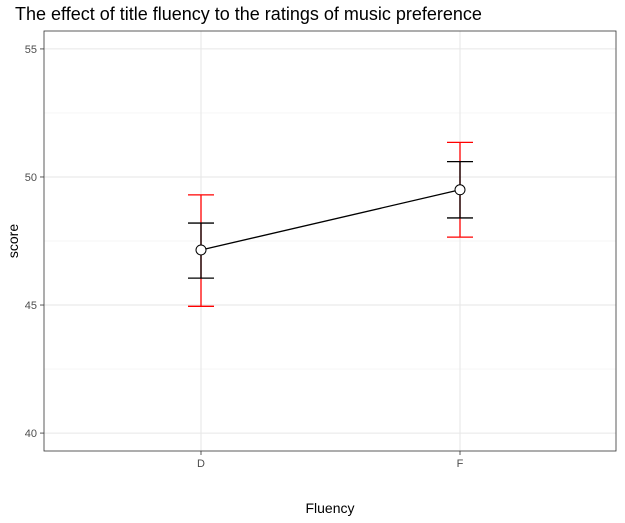 The height and width of the screenshot is (523, 625). What do you see at coordinates (31, 306) in the screenshot?
I see `y-tick-label: 45` at bounding box center [31, 306].